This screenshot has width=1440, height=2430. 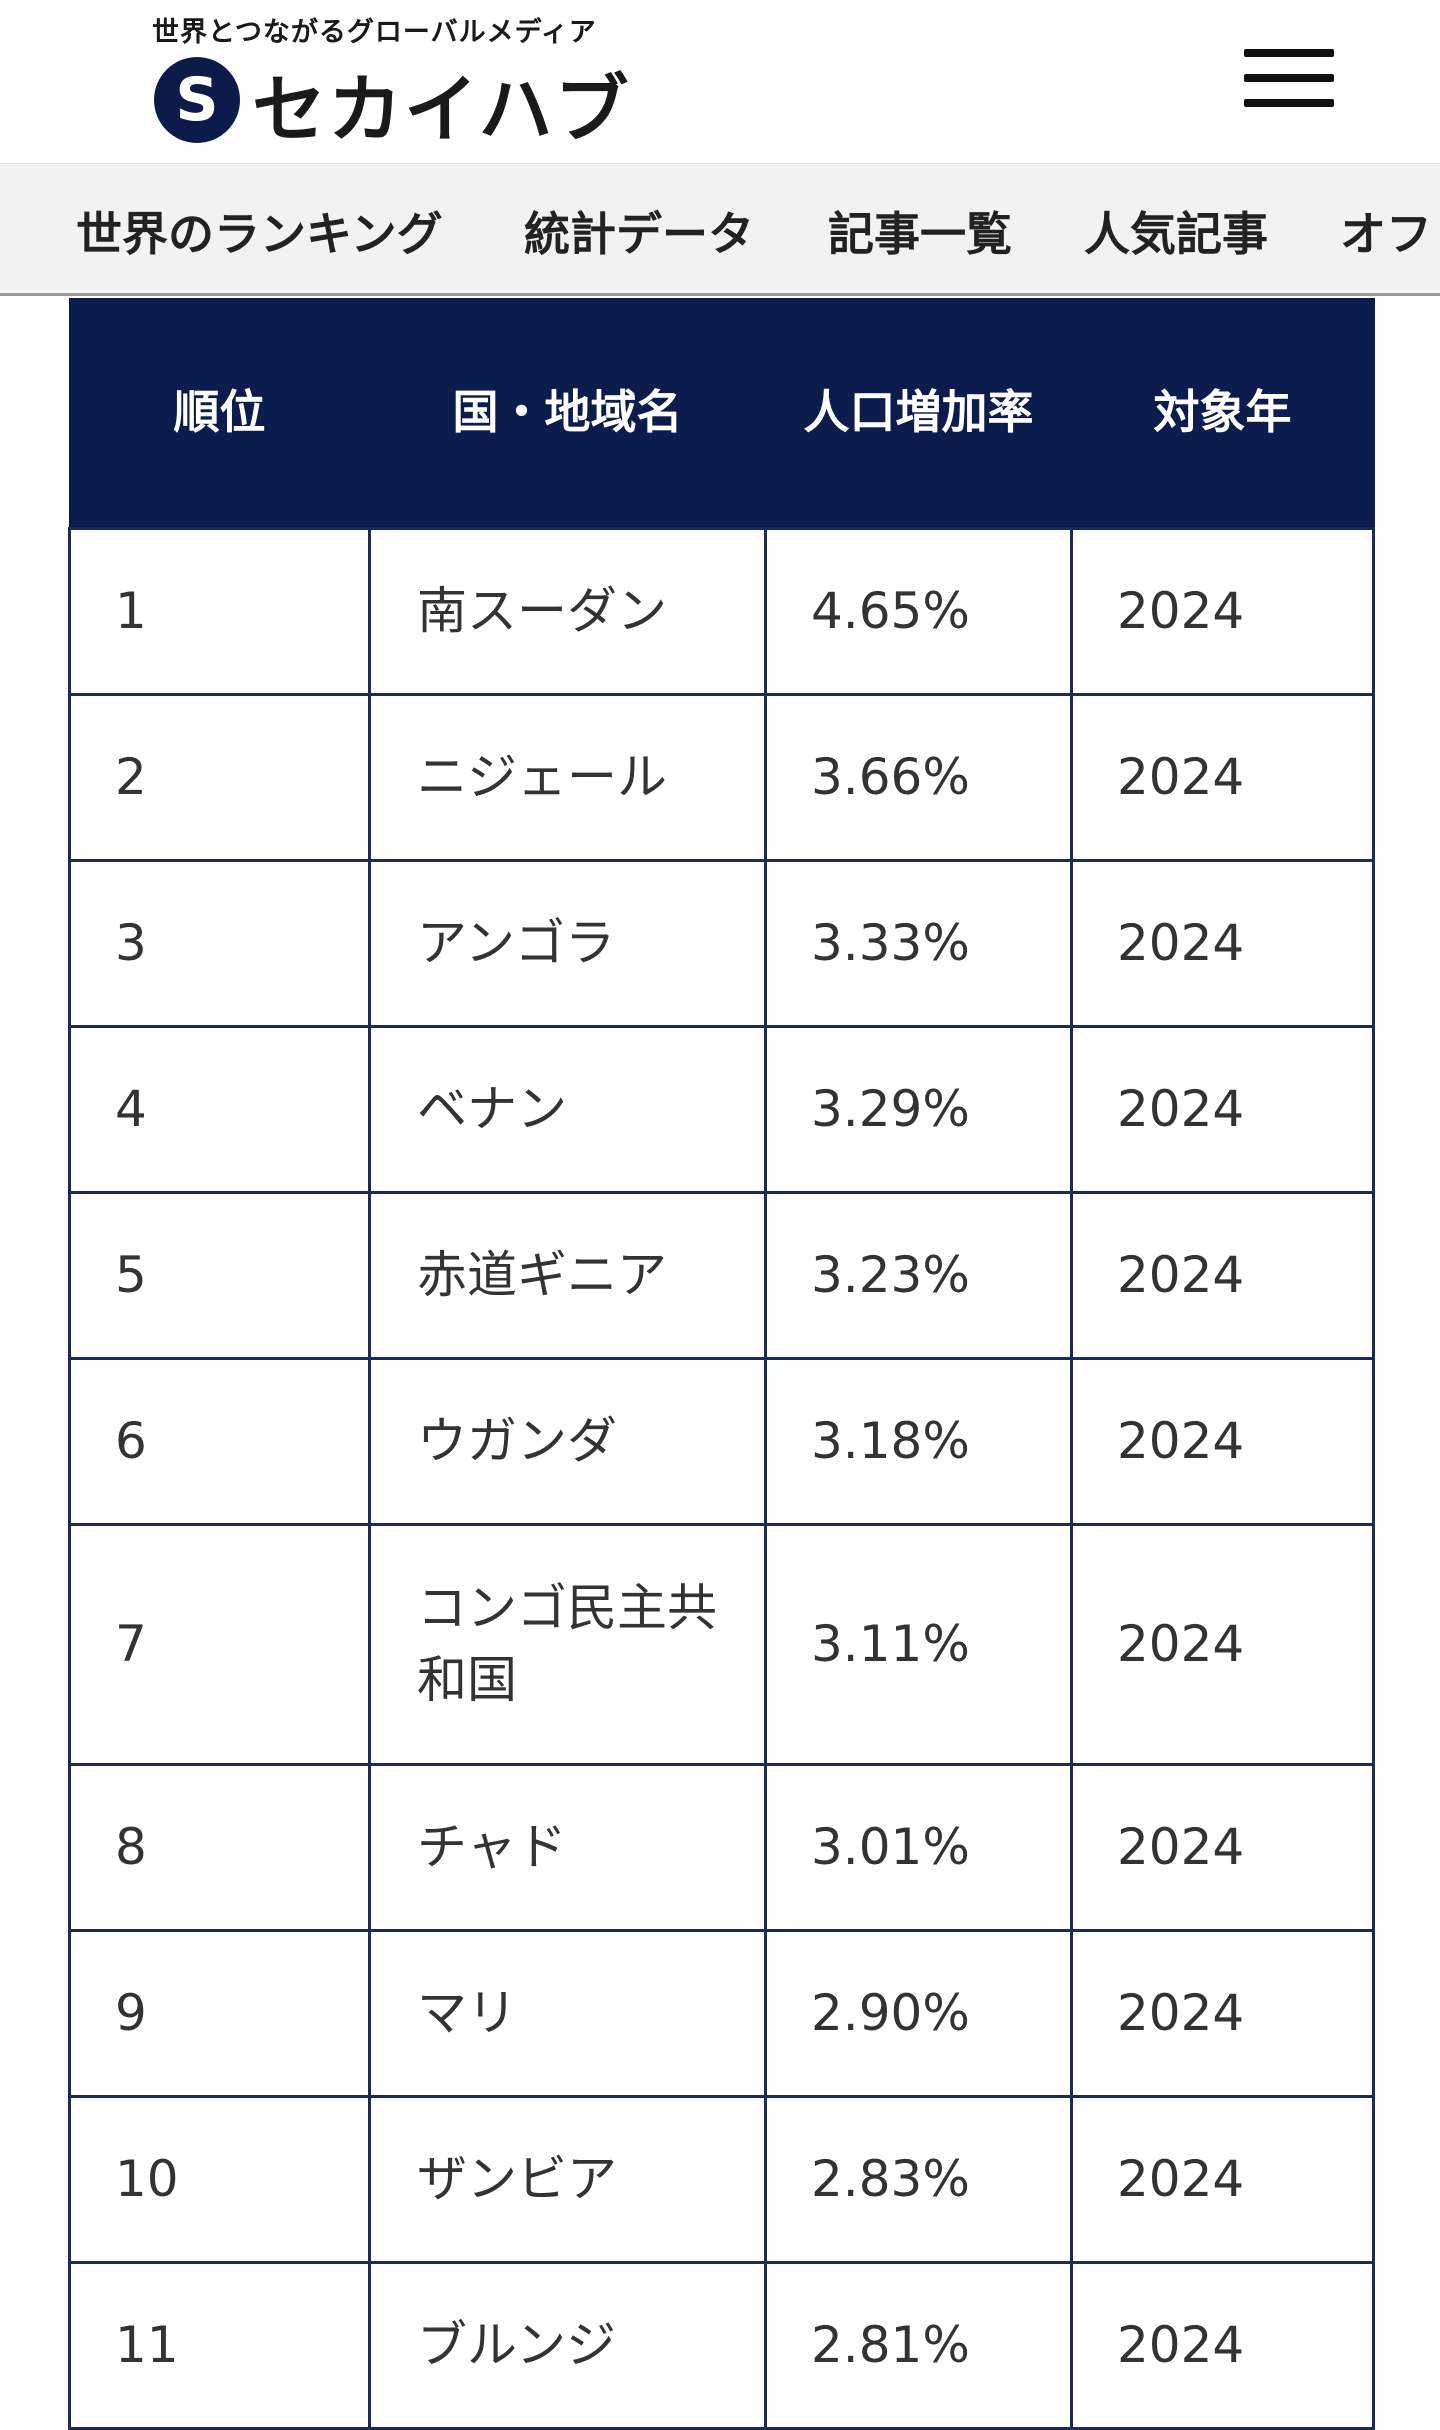 What do you see at coordinates (219, 2179) in the screenshot?
I see `cell-rank: 10` at bounding box center [219, 2179].